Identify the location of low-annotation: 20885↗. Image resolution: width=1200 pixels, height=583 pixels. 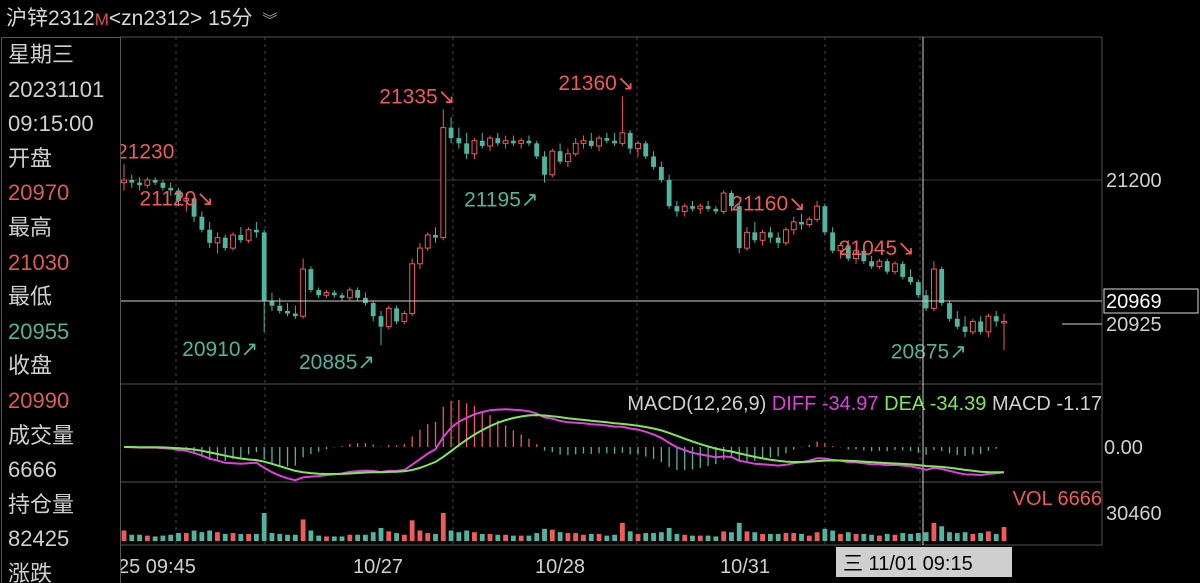
(337, 362).